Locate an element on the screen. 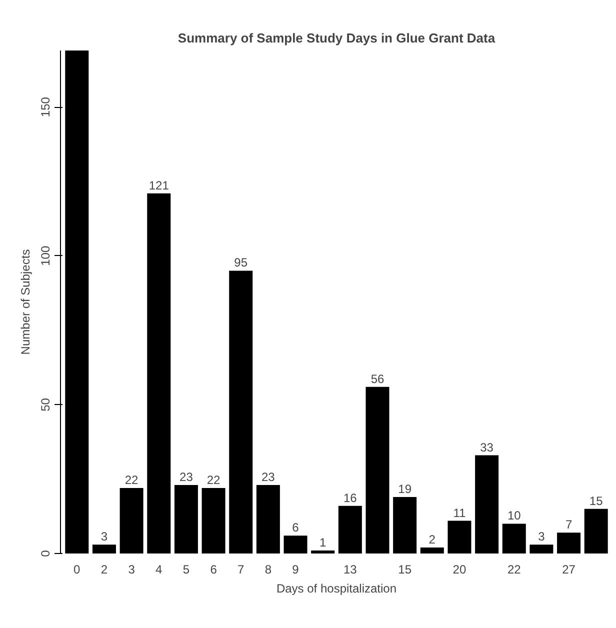 This screenshot has height=628, width=616. x-tick-label: 8 is located at coordinates (268, 569).